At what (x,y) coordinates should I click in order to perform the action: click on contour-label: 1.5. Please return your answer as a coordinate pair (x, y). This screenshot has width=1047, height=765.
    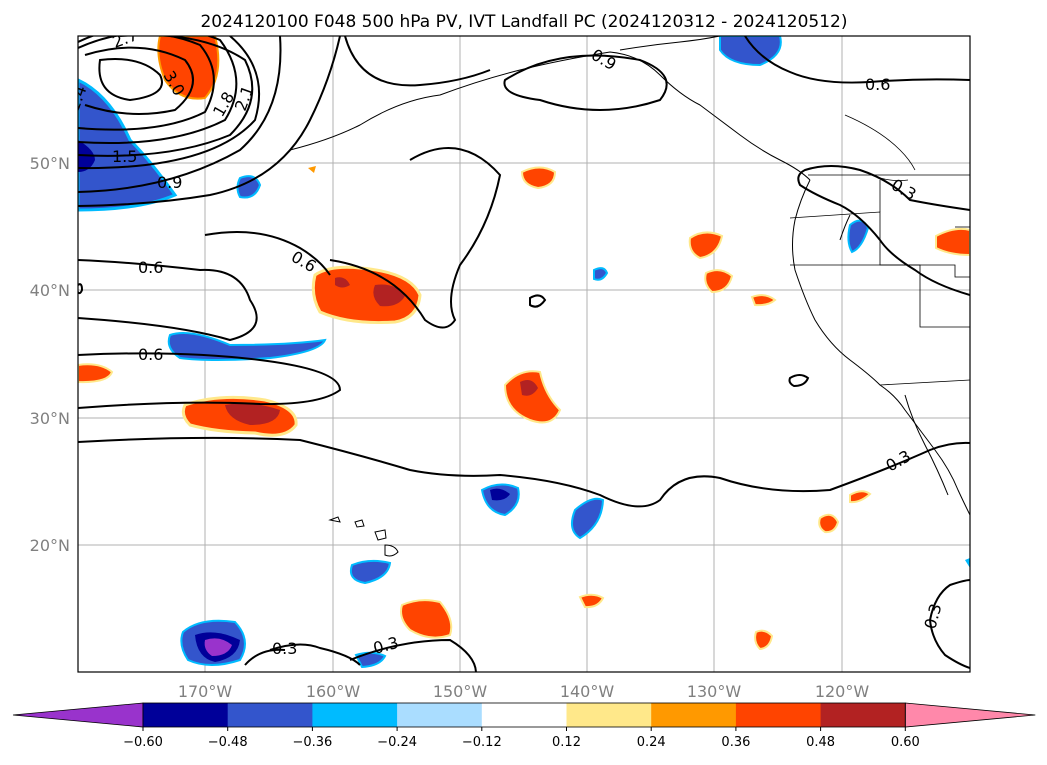
    Looking at the image, I should click on (124, 156).